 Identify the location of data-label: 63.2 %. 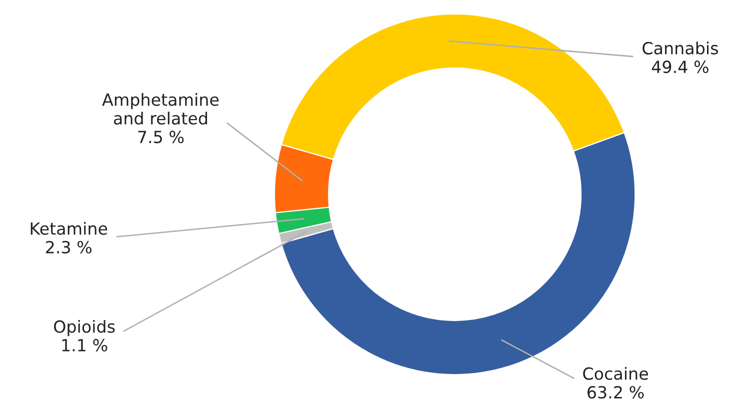
(616, 392).